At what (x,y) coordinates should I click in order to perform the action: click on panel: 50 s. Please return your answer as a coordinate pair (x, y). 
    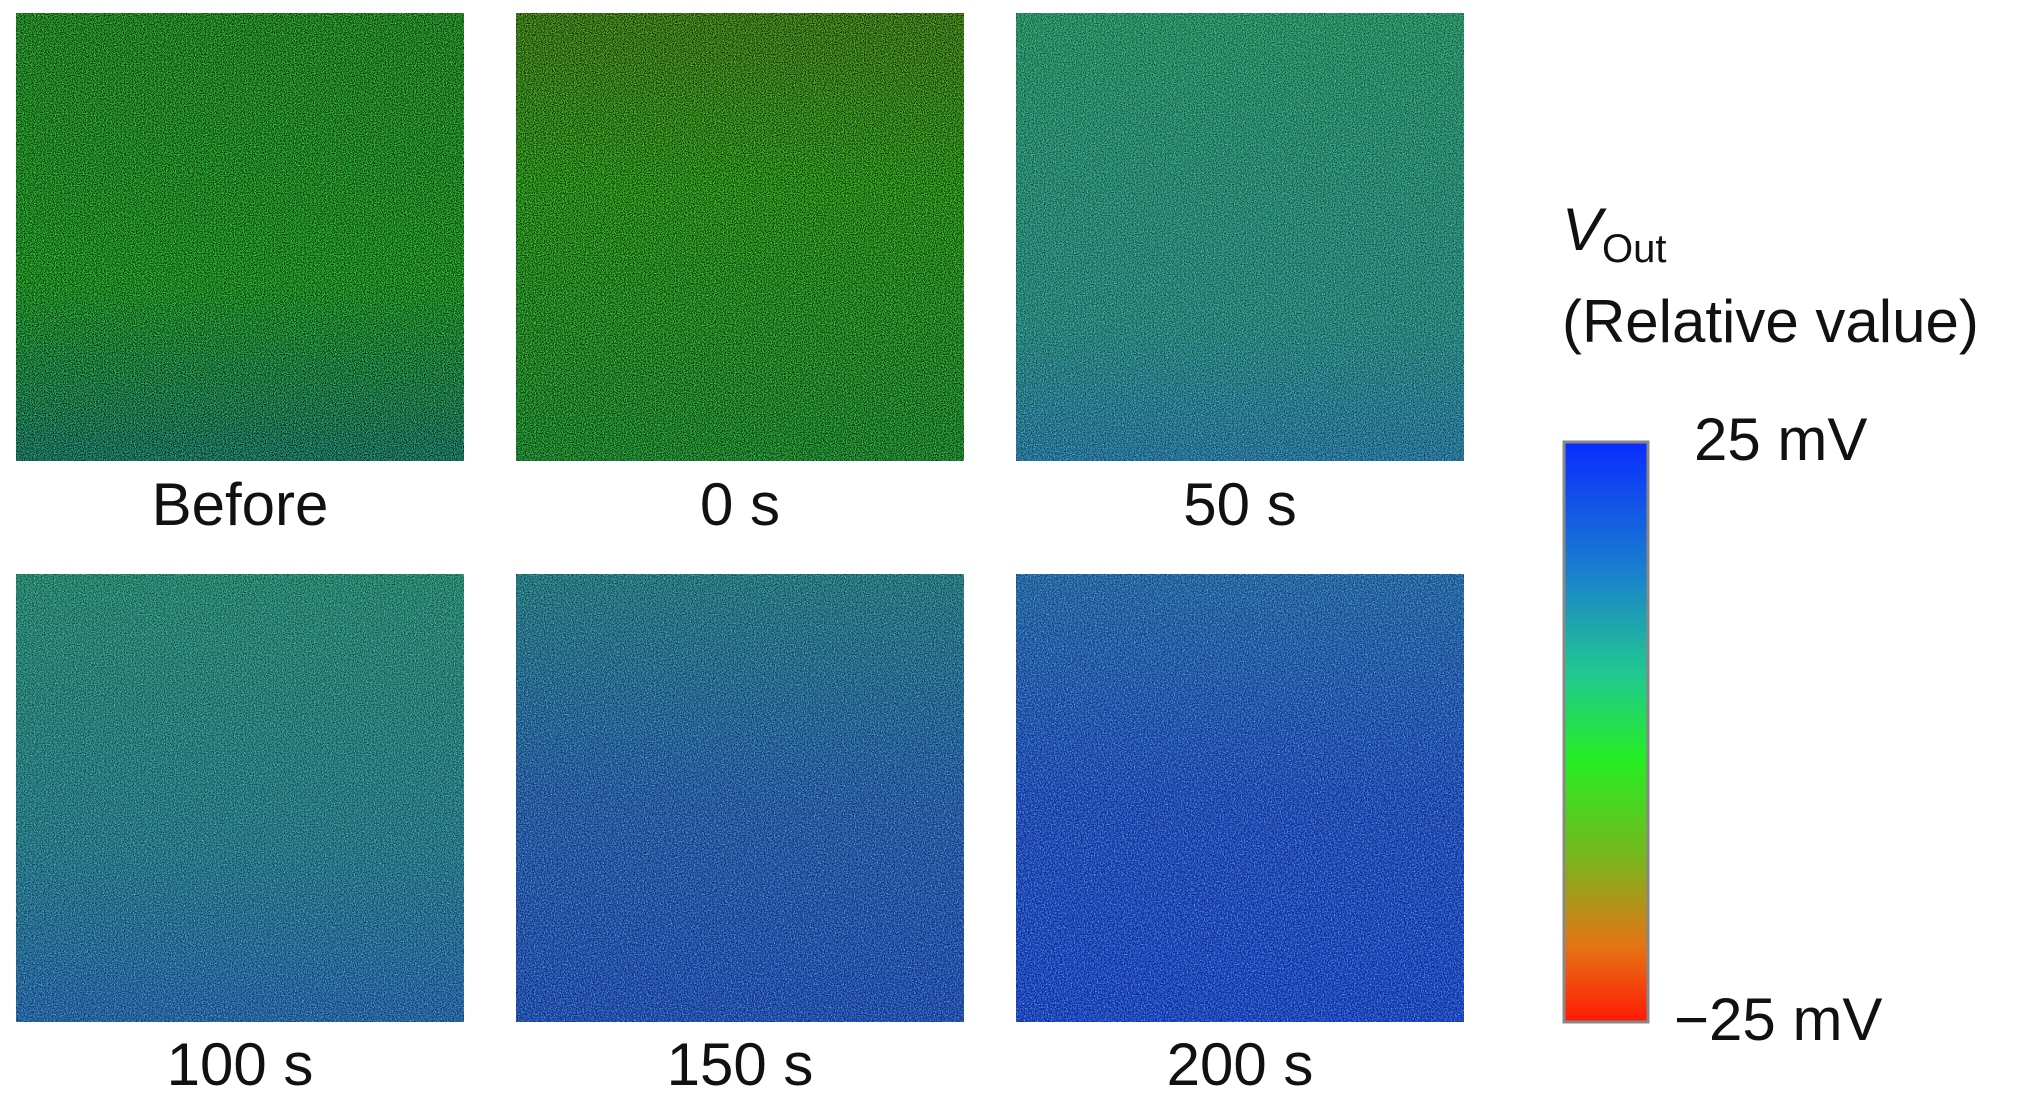
    Looking at the image, I should click on (1240, 275).